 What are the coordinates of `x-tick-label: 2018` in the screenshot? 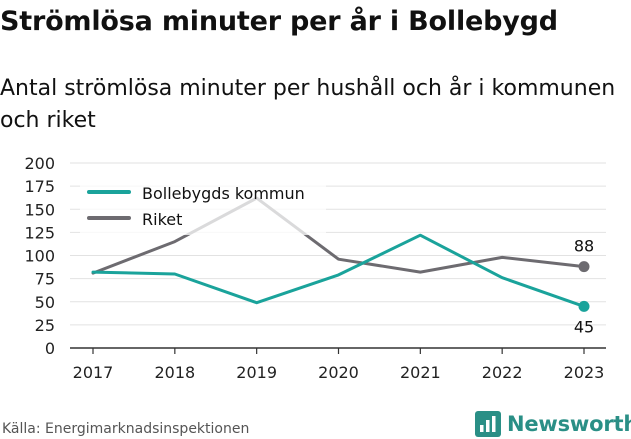 It's located at (174, 372).